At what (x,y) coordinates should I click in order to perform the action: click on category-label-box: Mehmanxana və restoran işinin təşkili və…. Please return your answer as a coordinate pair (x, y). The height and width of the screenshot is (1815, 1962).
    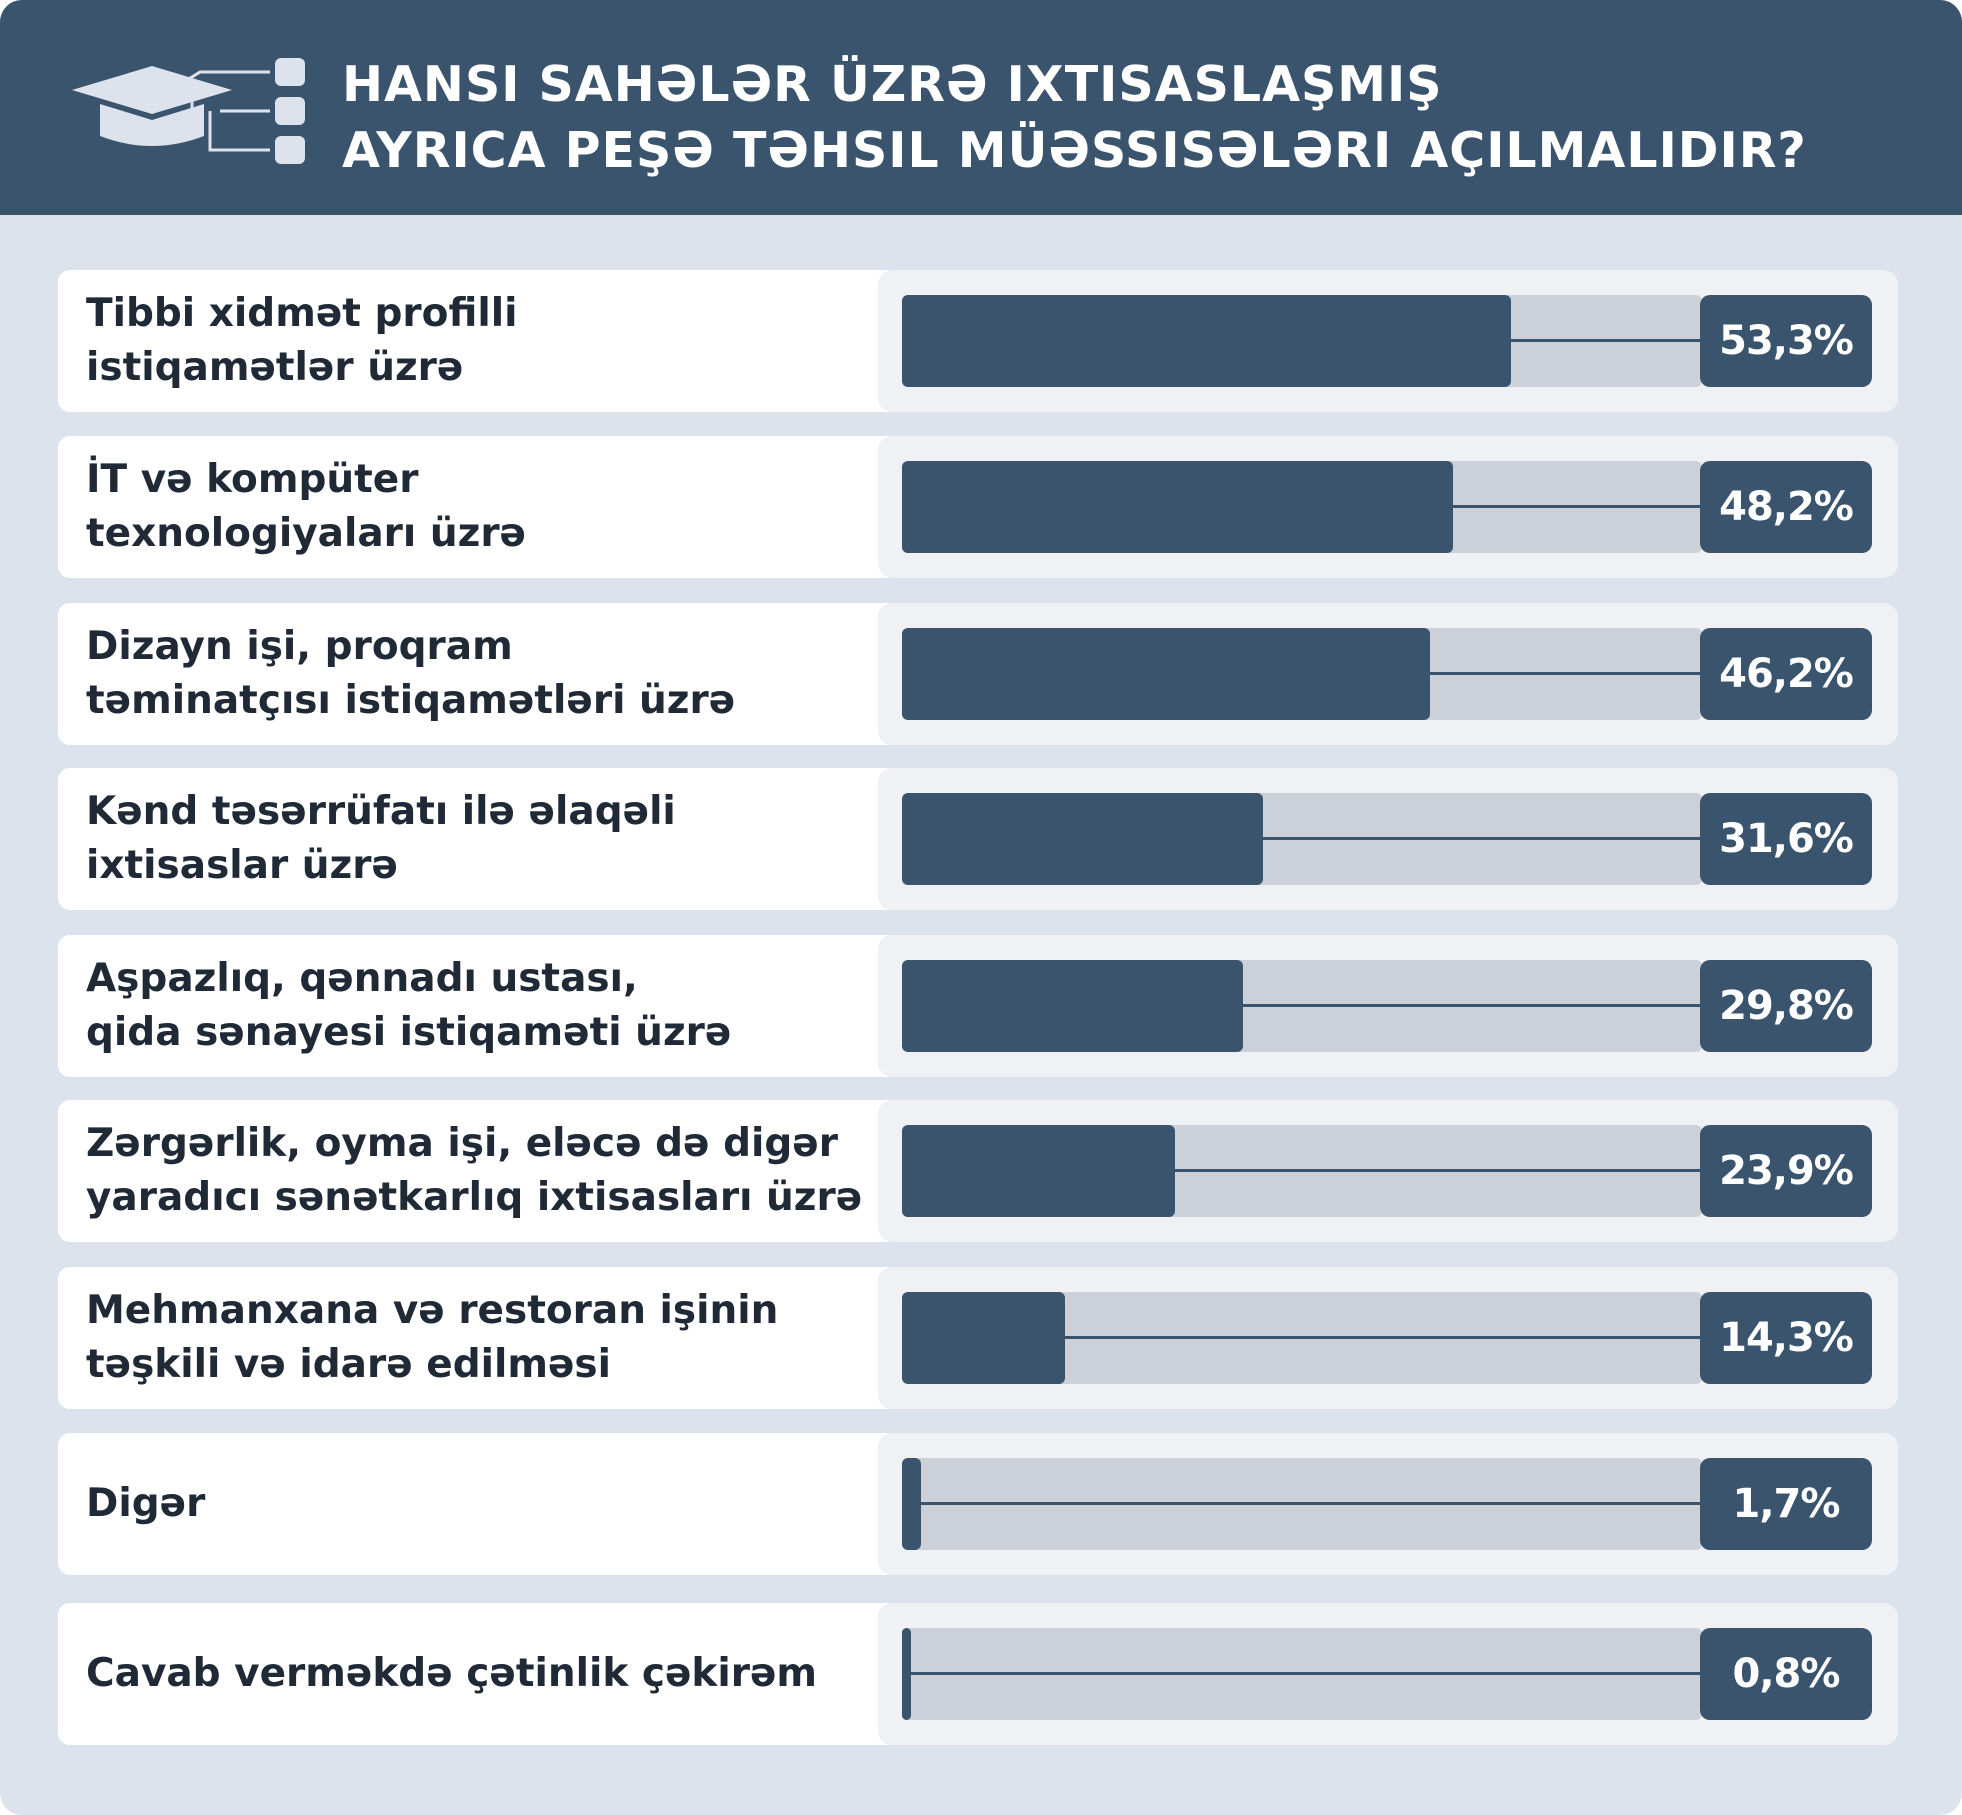
    Looking at the image, I should click on (478, 1338).